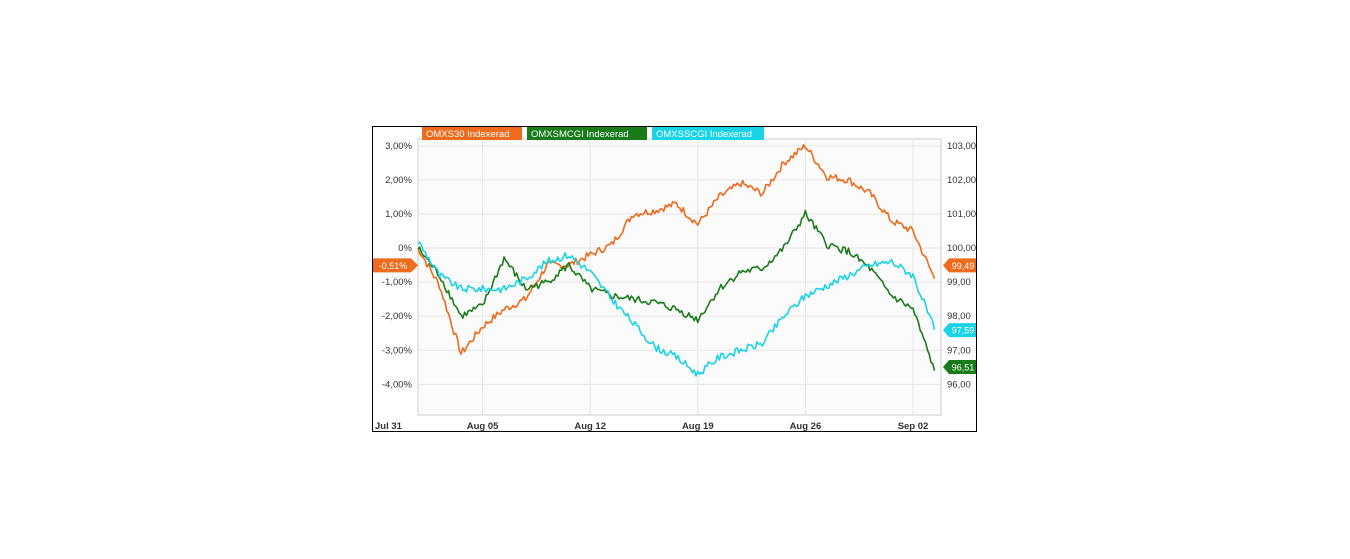 Image resolution: width=1350 pixels, height=559 pixels. What do you see at coordinates (959, 384) in the screenshot?
I see `y-tick-right: 96,00` at bounding box center [959, 384].